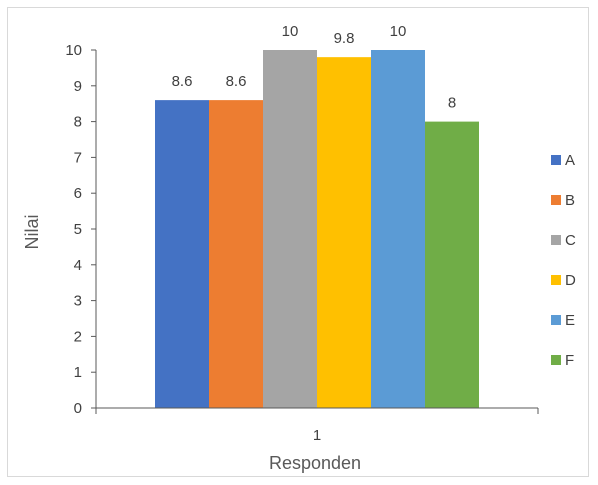 Image resolution: width=598 pixels, height=485 pixels. Describe the element at coordinates (315, 463) in the screenshot. I see `x-axis-title: Responden` at that location.